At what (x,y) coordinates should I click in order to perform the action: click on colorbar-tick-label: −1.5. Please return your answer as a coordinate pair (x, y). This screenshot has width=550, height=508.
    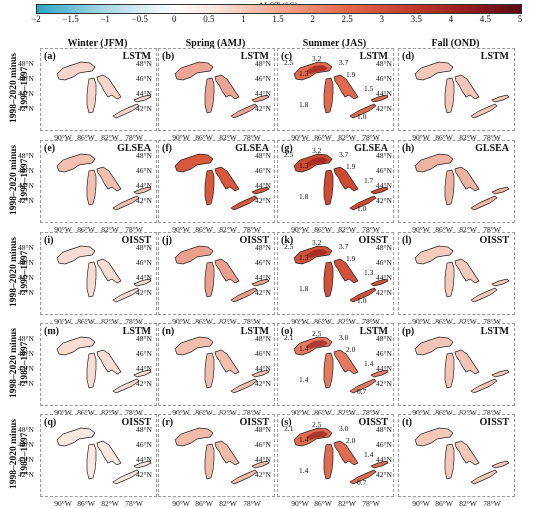
    Looking at the image, I should click on (70, 19).